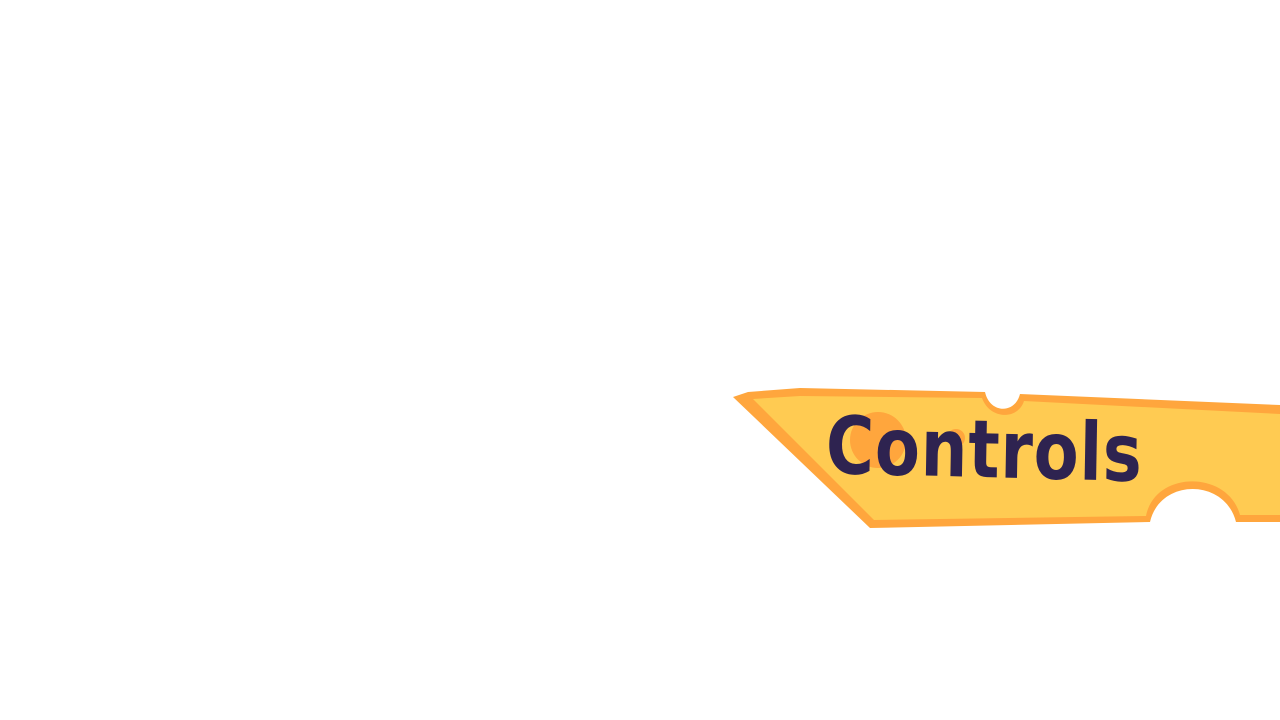 Image resolution: width=1280 pixels, height=720 pixels. What do you see at coordinates (878, 440) in the screenshot?
I see `cheese-spot-large` at bounding box center [878, 440].